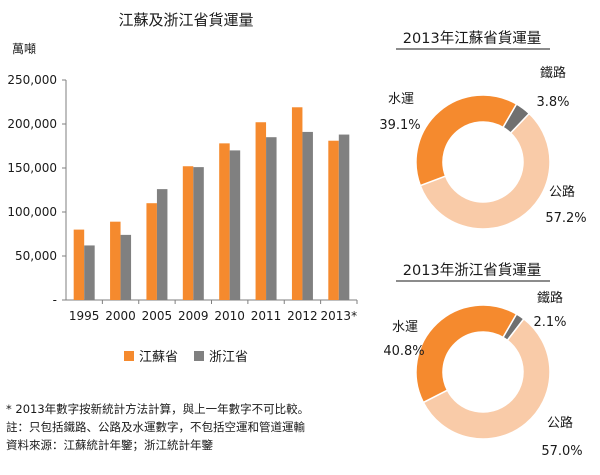  Describe the element at coordinates (302, 316) in the screenshot. I see `x-tick-label: 2012` at that location.